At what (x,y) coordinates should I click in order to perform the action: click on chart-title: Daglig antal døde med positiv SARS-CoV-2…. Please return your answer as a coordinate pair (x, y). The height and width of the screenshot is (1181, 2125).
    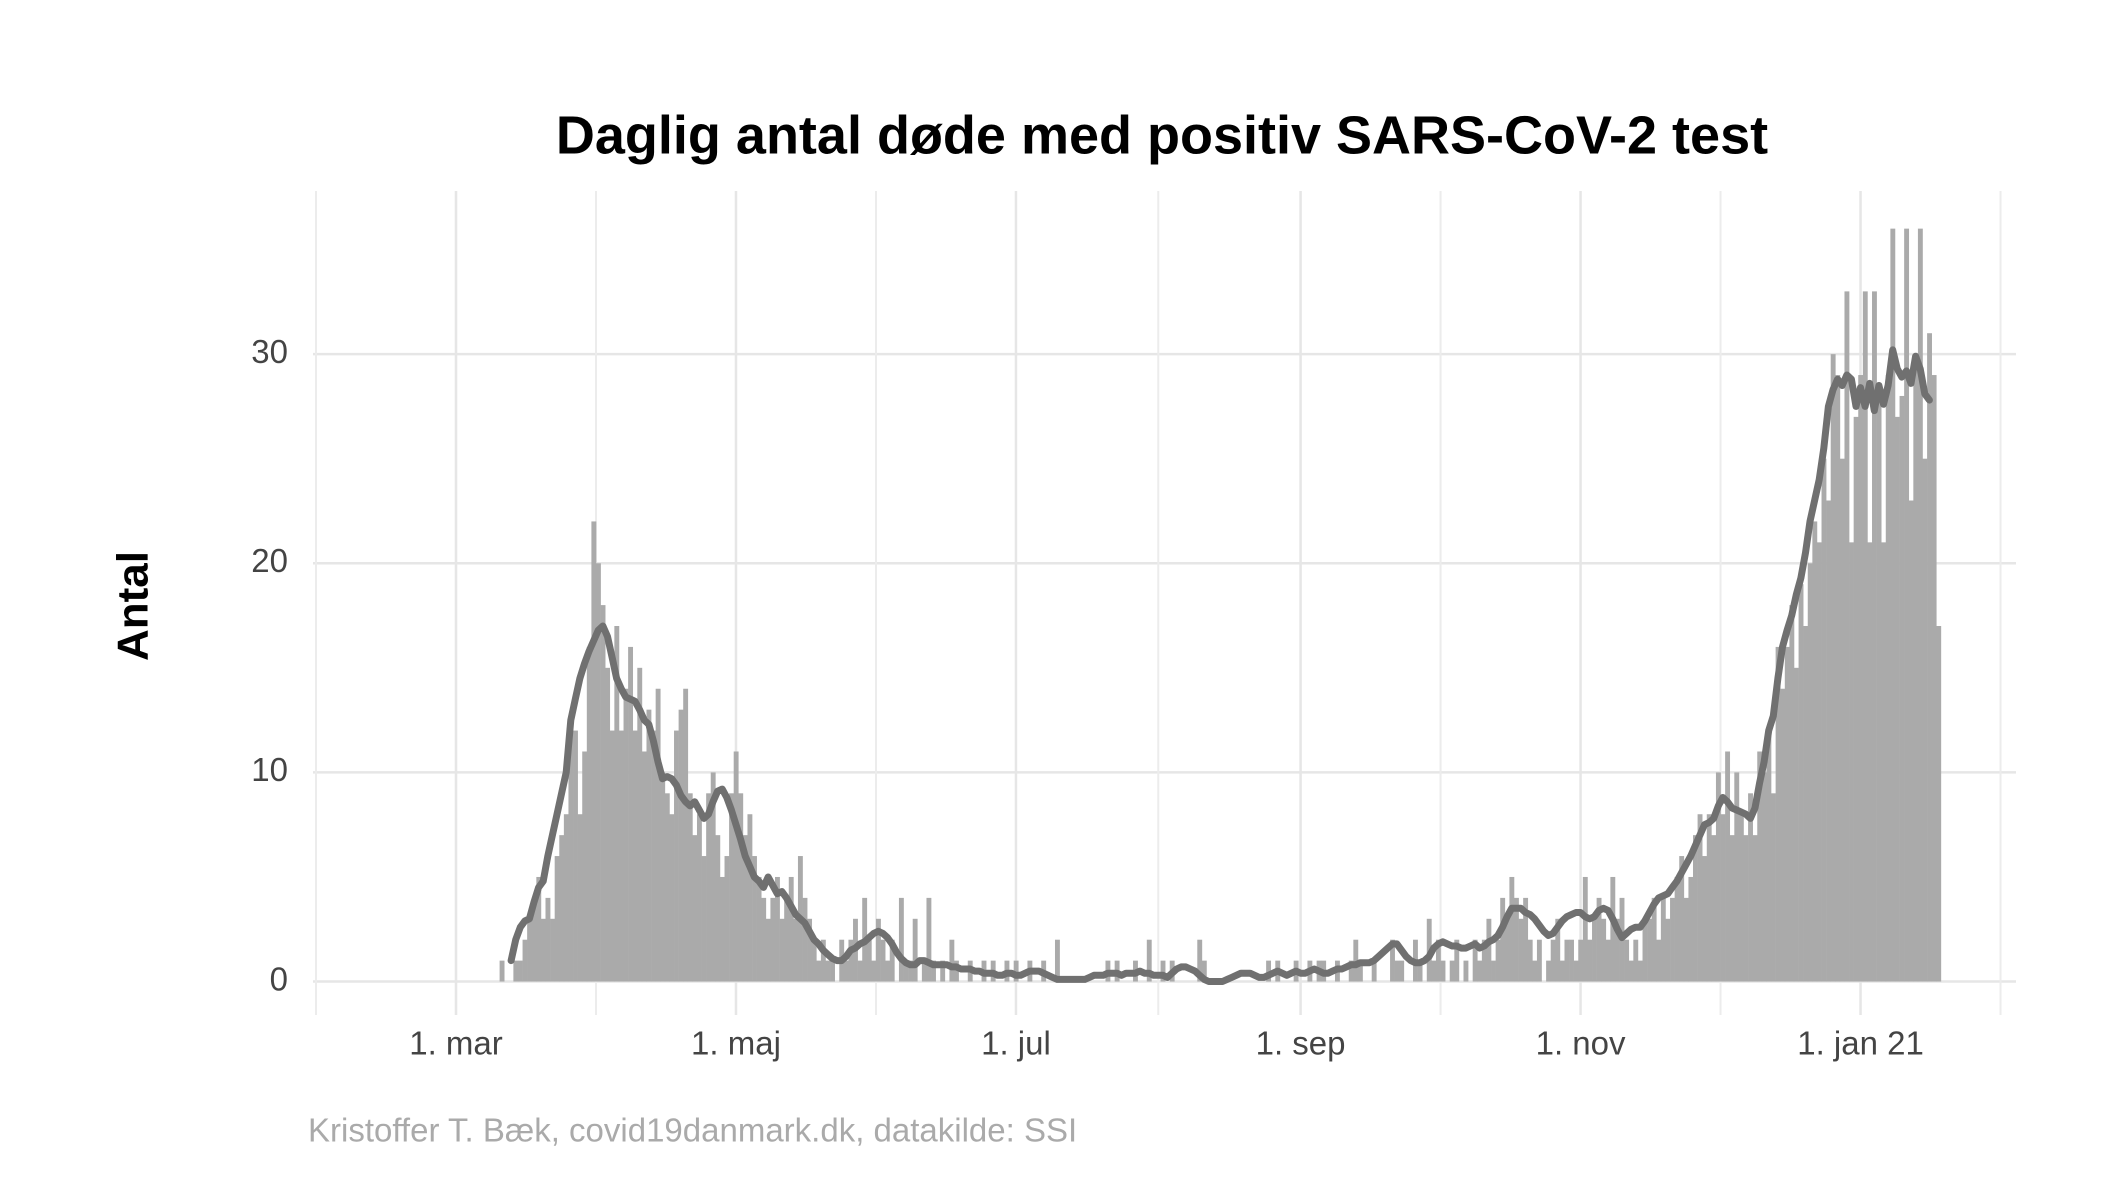
    Looking at the image, I should click on (1162, 135).